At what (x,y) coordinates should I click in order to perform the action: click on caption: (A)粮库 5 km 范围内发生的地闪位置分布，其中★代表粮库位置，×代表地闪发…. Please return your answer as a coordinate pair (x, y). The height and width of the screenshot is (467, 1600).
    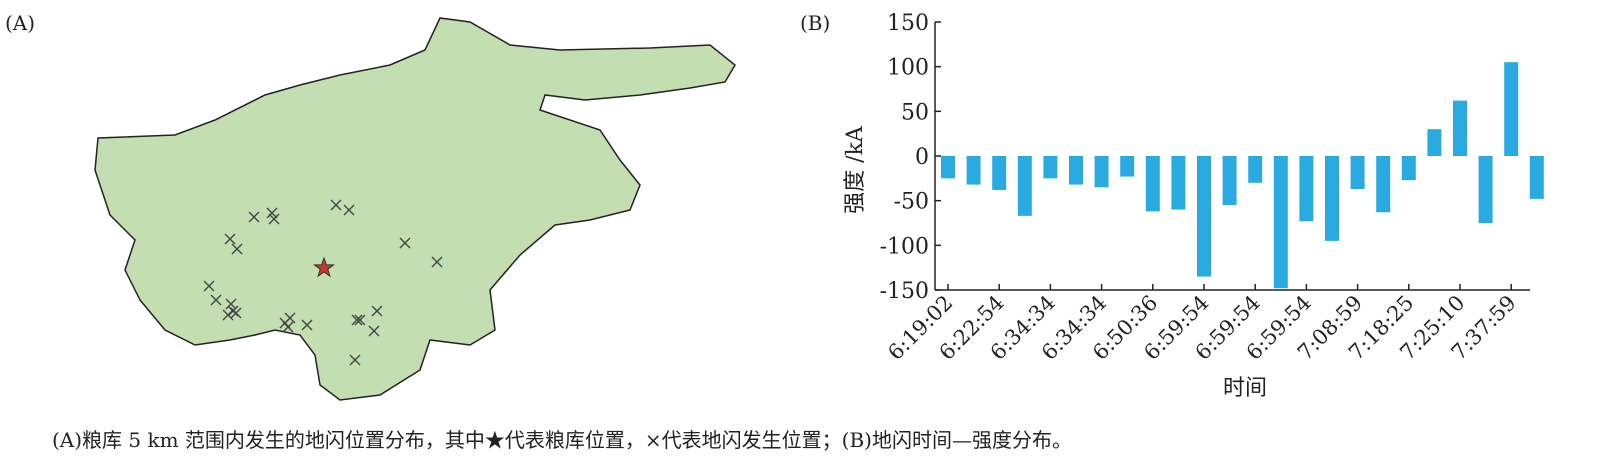
    Looking at the image, I should click on (562, 440).